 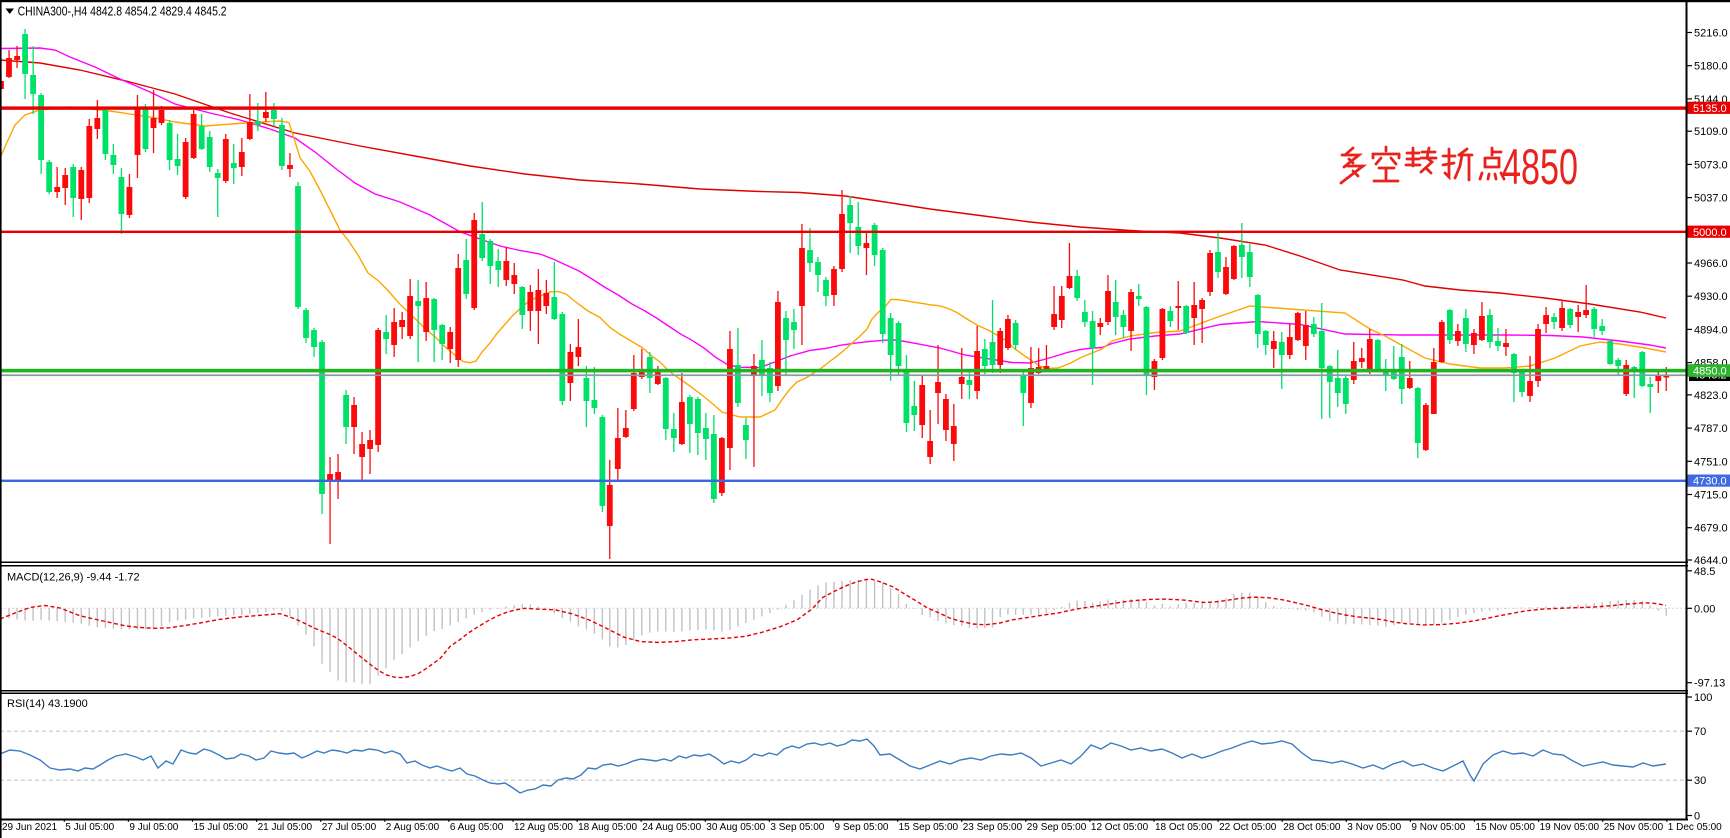 What do you see at coordinates (929, 827) in the screenshot?
I see `svg-text: 15 Sep 05:00` at bounding box center [929, 827].